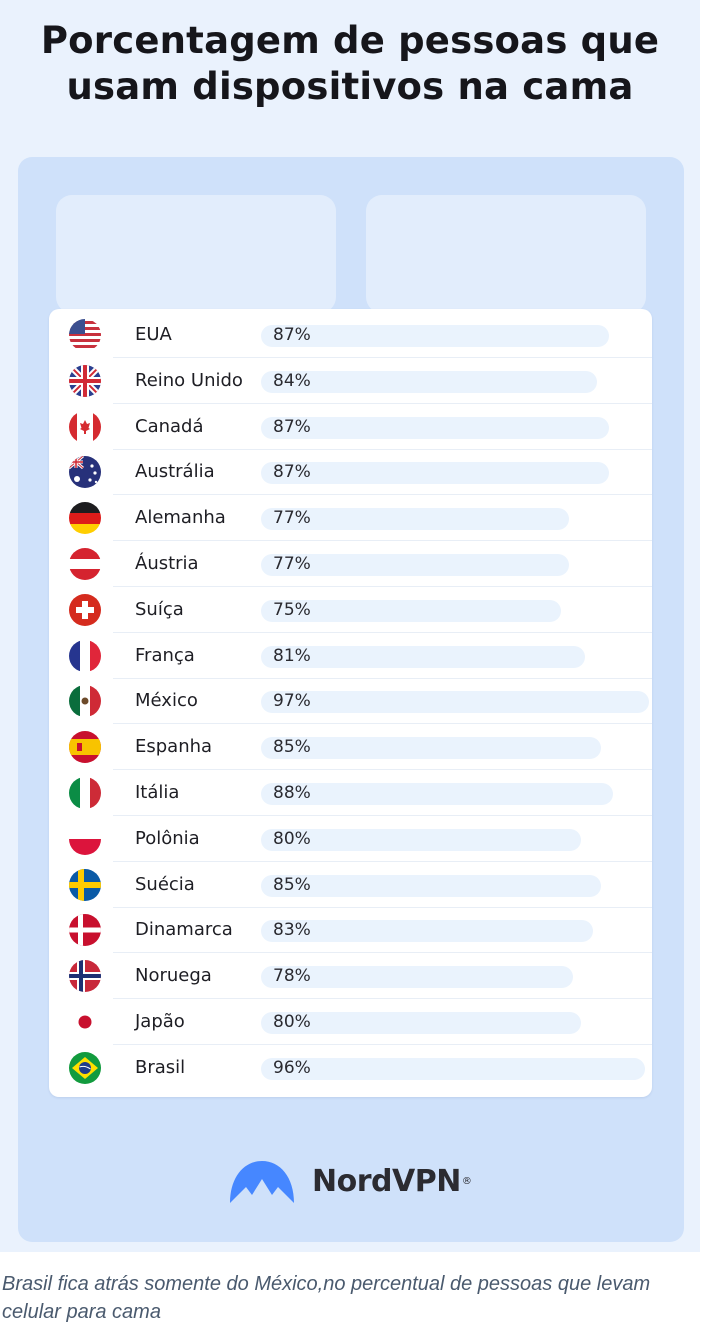  I want to click on table-row: Noruega 78%, so click(350, 976).